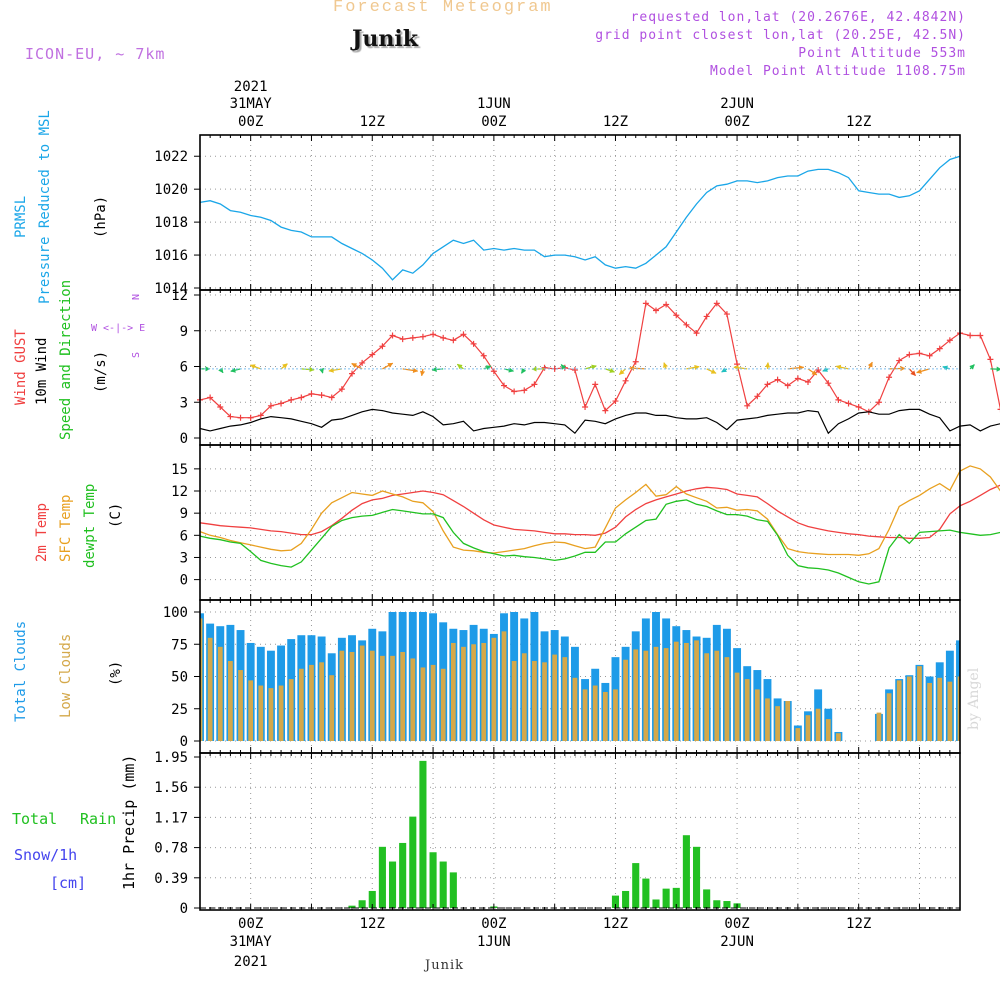 The image size is (1000, 1000). Describe the element at coordinates (171, 818) in the screenshot. I see `y-tick-label: 1.17` at that location.